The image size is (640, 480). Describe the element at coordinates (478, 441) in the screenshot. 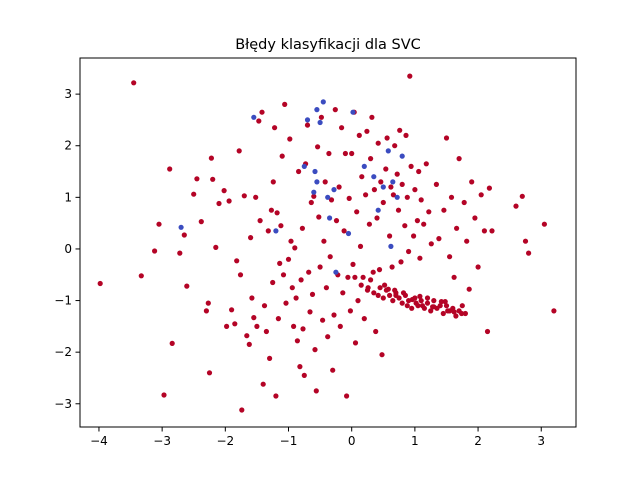

I see `x-tick-label: 2` at that location.